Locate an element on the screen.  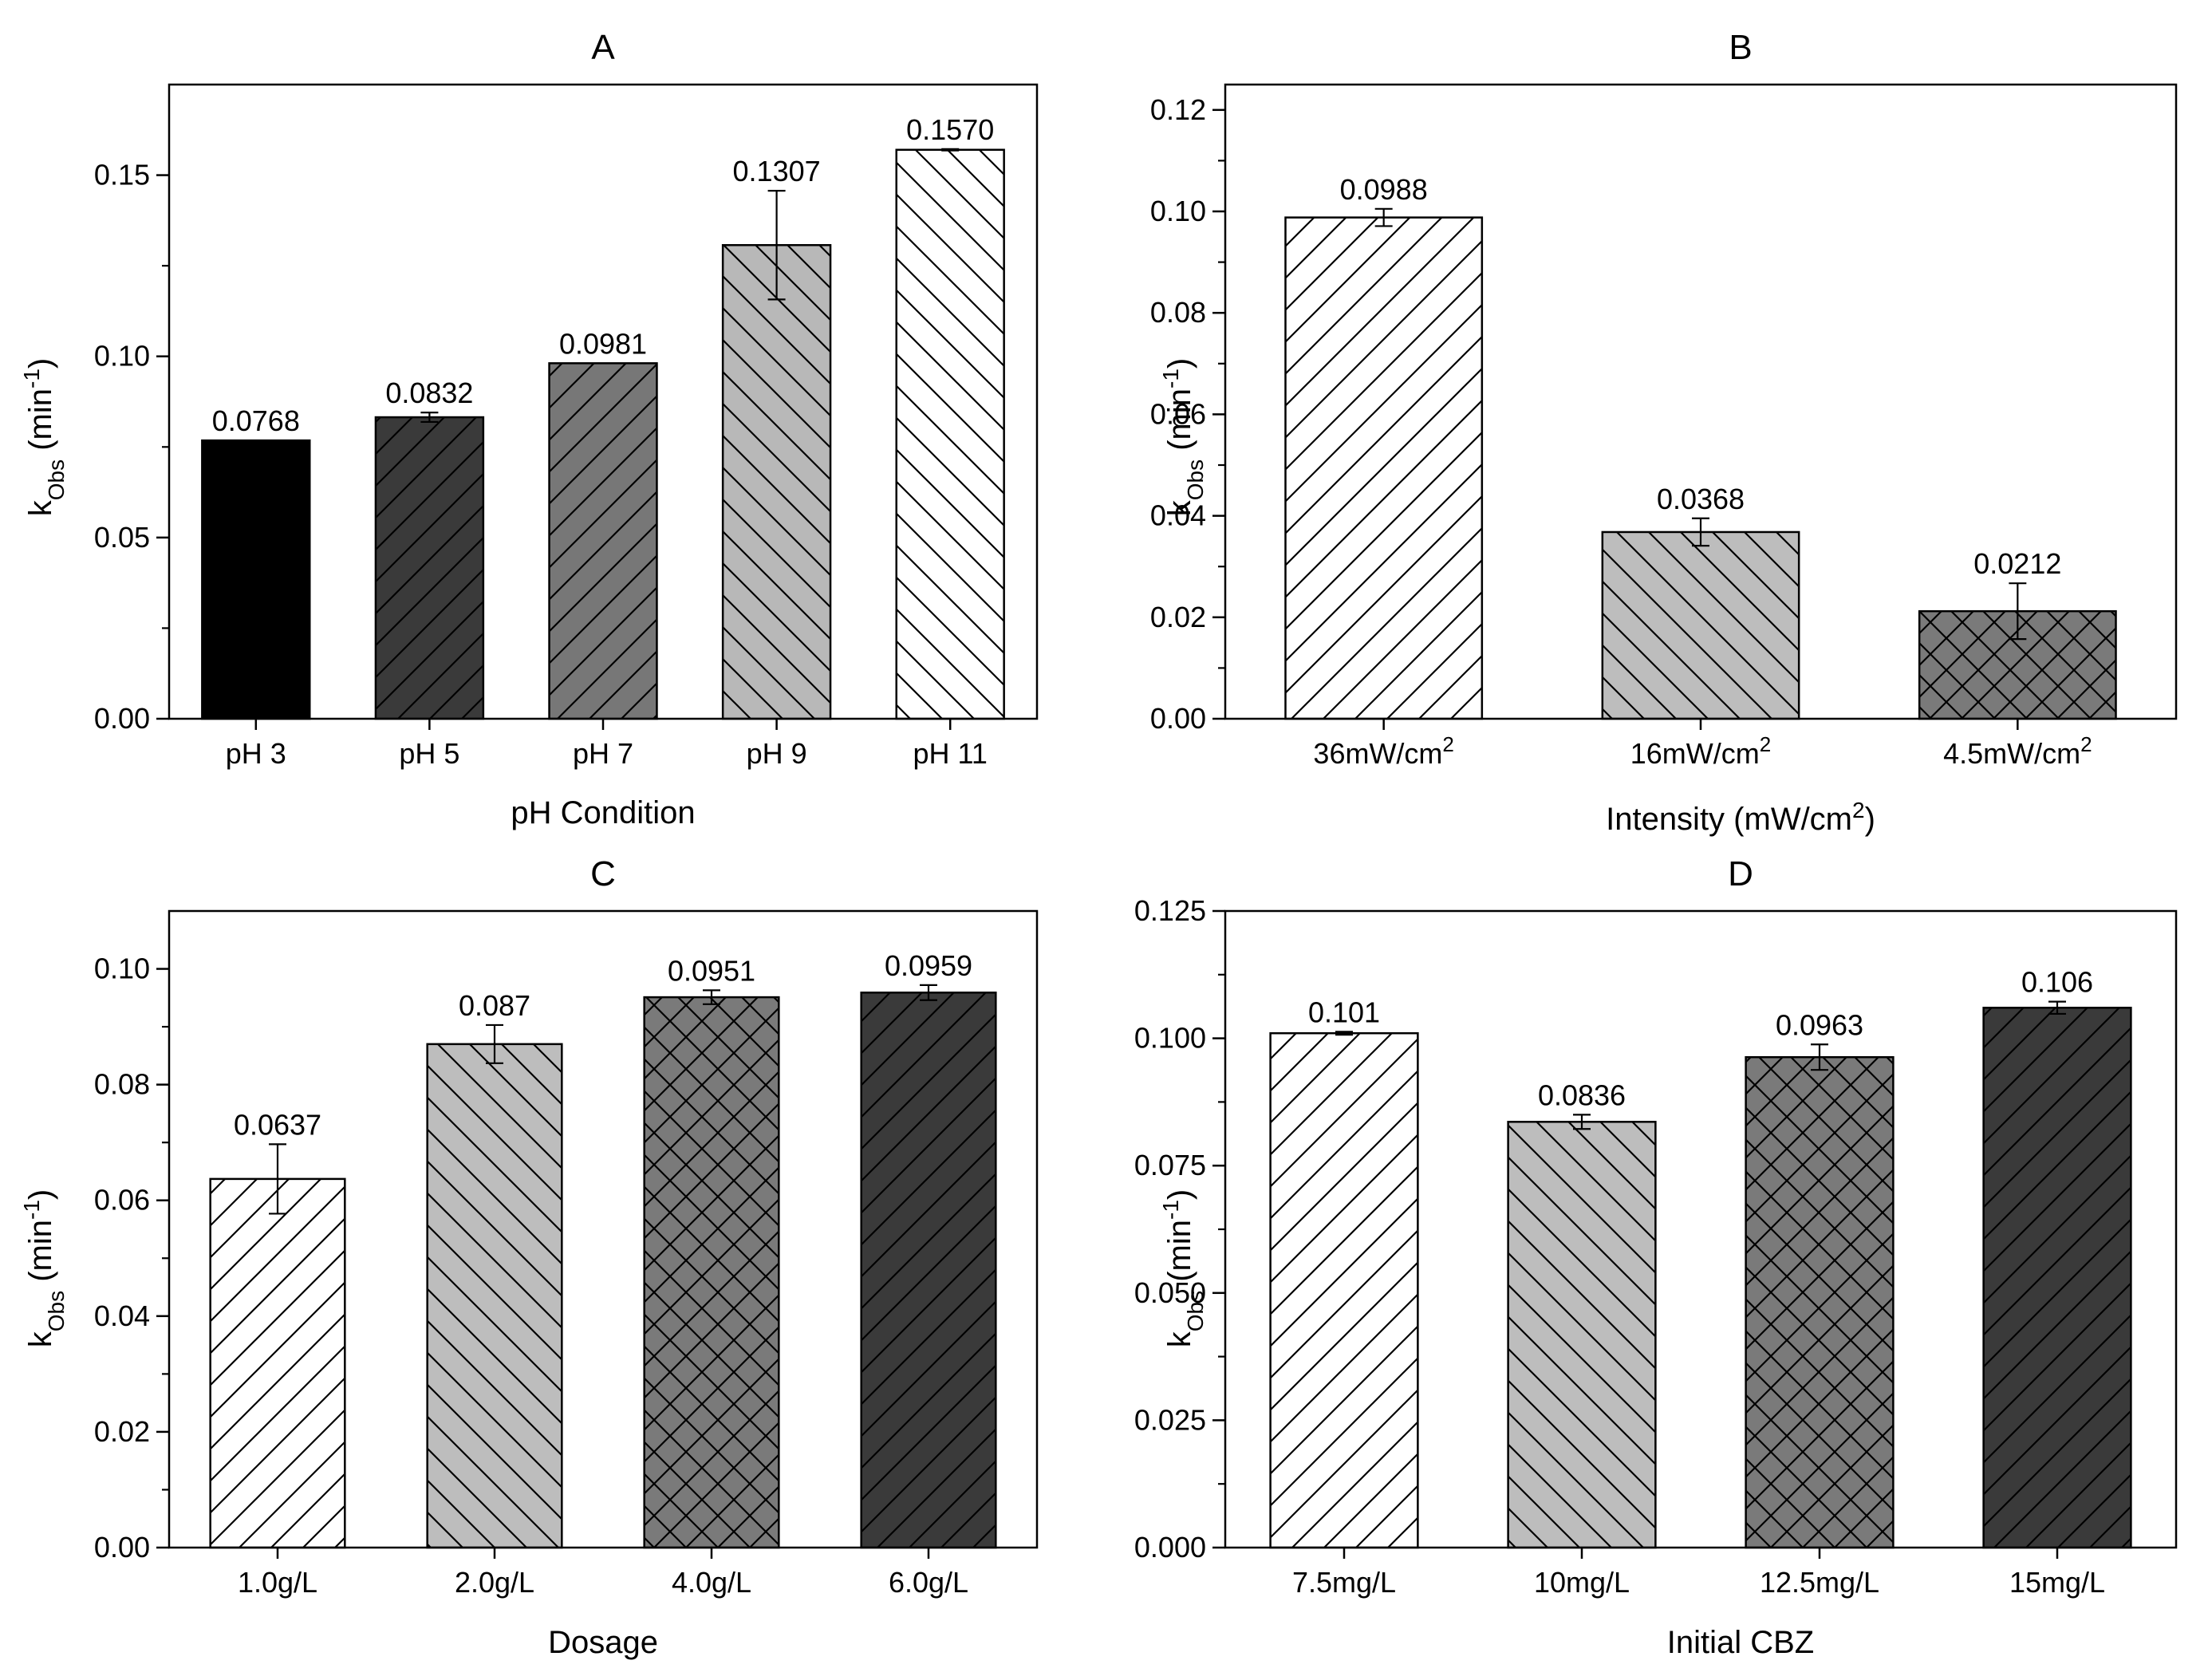
y-tick-label: 0.025 is located at coordinates (1170, 1419).